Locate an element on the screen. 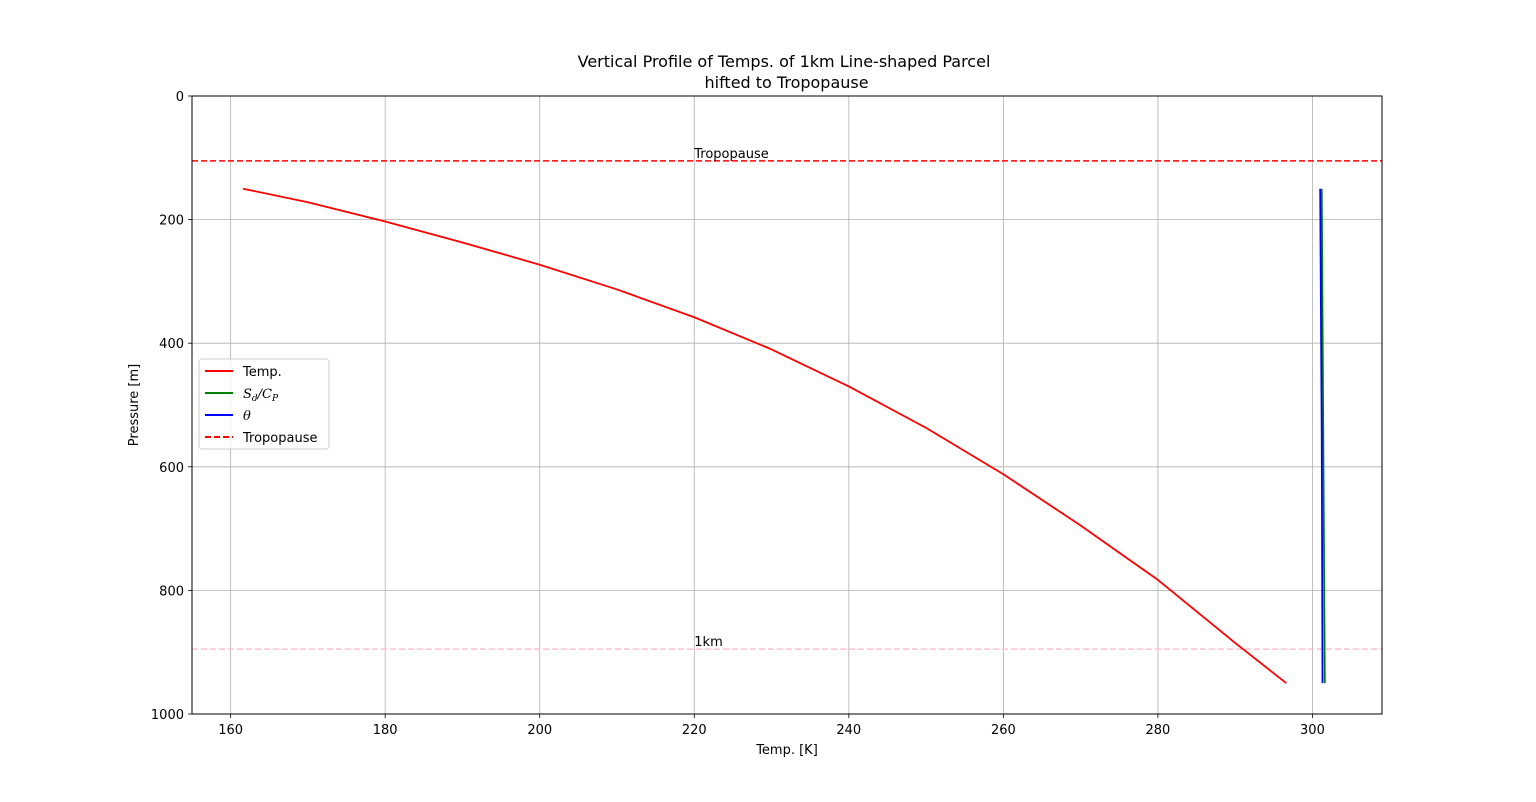 The width and height of the screenshot is (1536, 802). x-tick-label-200: 200 is located at coordinates (539, 730).